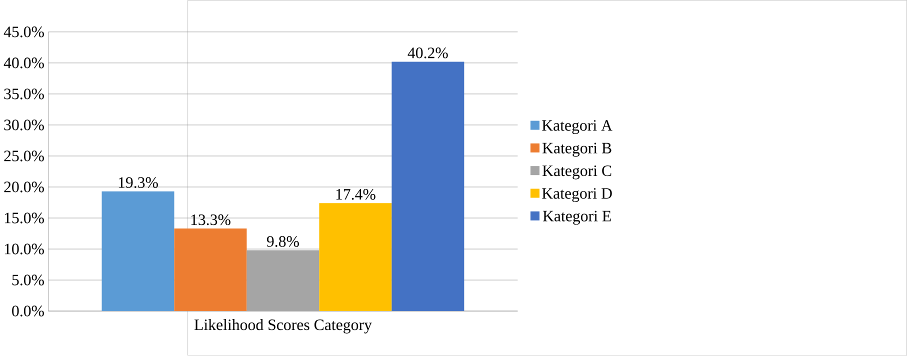 This screenshot has width=907, height=356. What do you see at coordinates (577, 149) in the screenshot?
I see `legend-label: Kategori B` at bounding box center [577, 149].